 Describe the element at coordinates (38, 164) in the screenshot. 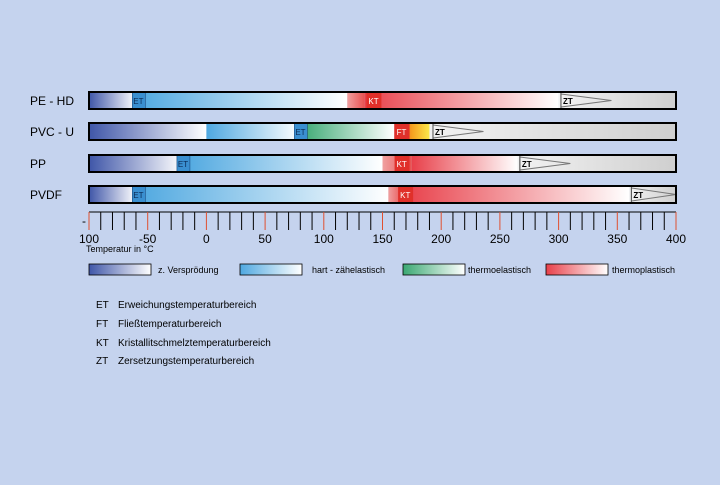

I see `row-label: PP` at that location.